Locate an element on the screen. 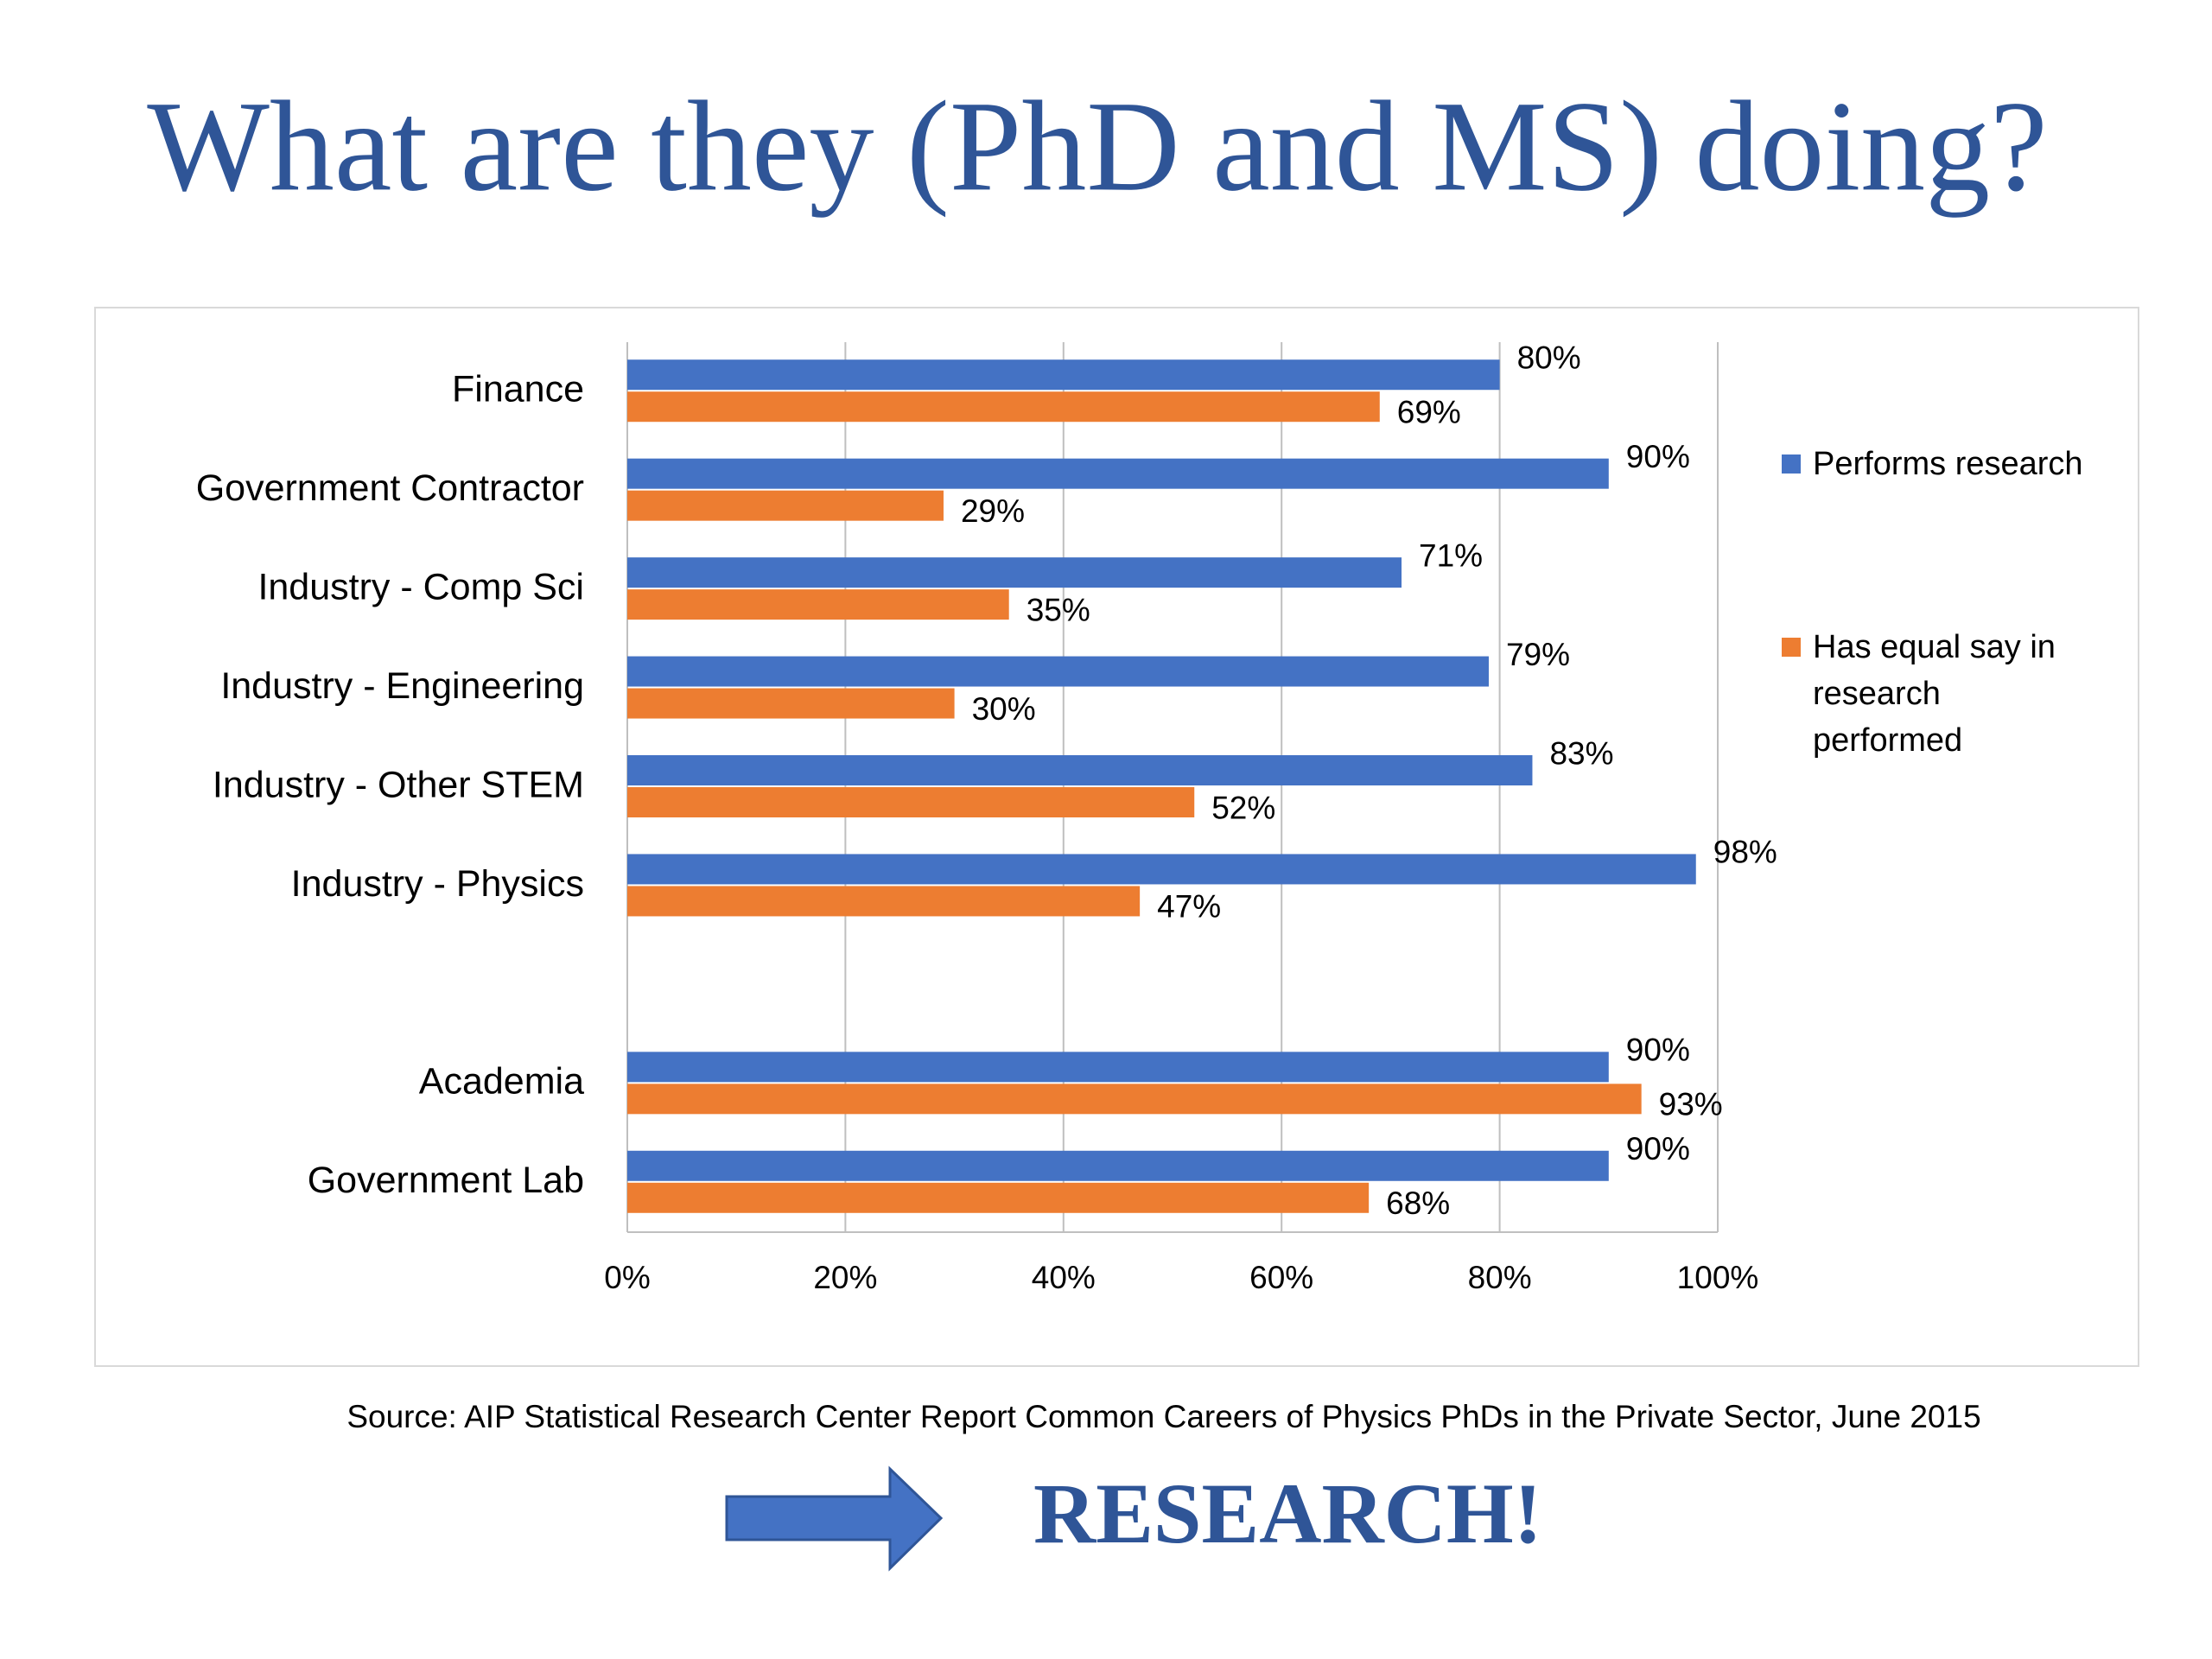 The image size is (2212, 1659). data-label: 83% is located at coordinates (1581, 753).